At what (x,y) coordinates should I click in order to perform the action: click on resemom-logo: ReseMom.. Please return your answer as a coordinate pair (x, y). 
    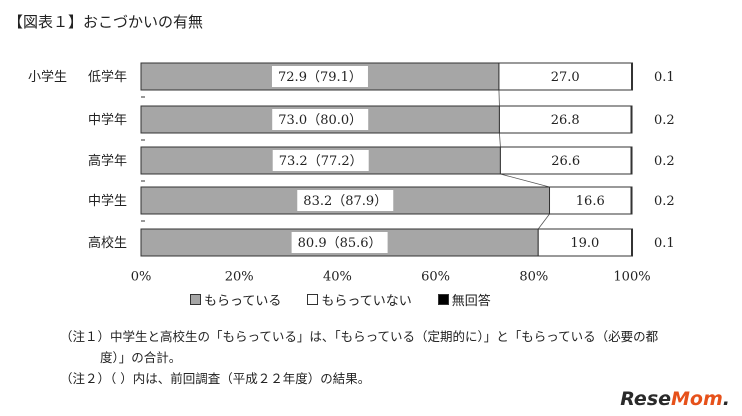
    Looking at the image, I should click on (675, 399).